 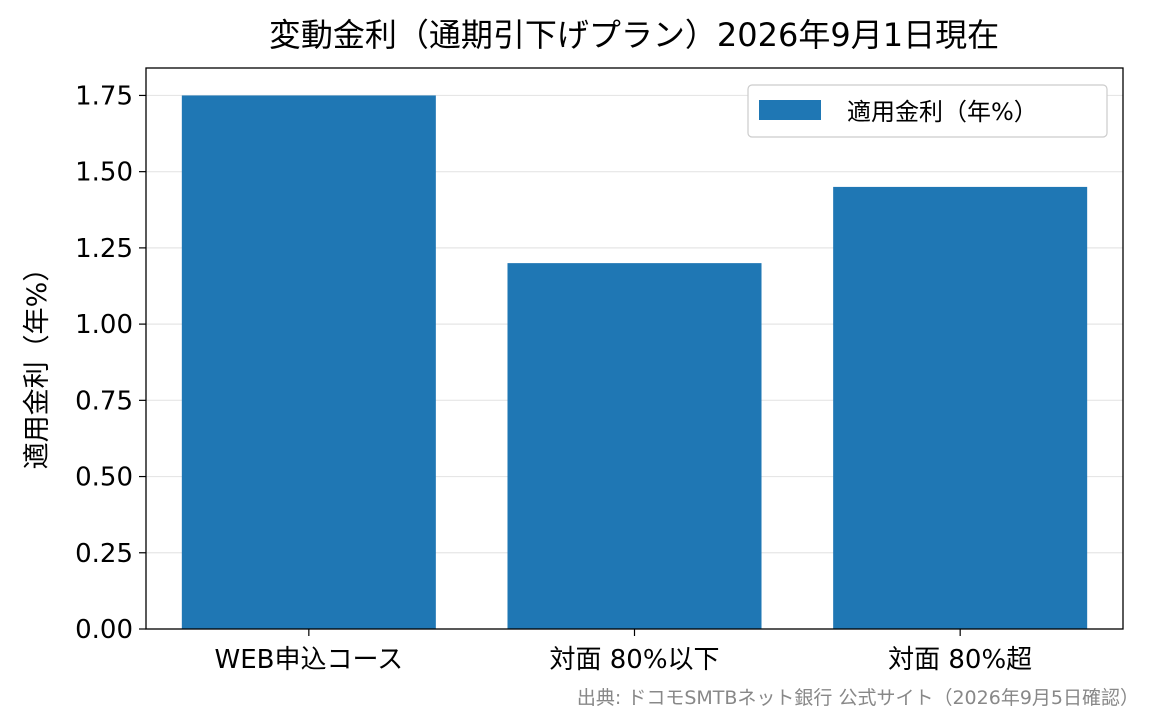 What do you see at coordinates (634, 35) in the screenshot?
I see `chart-title: 変動金利（通期引下げプラン）2026年9月1日現在` at bounding box center [634, 35].